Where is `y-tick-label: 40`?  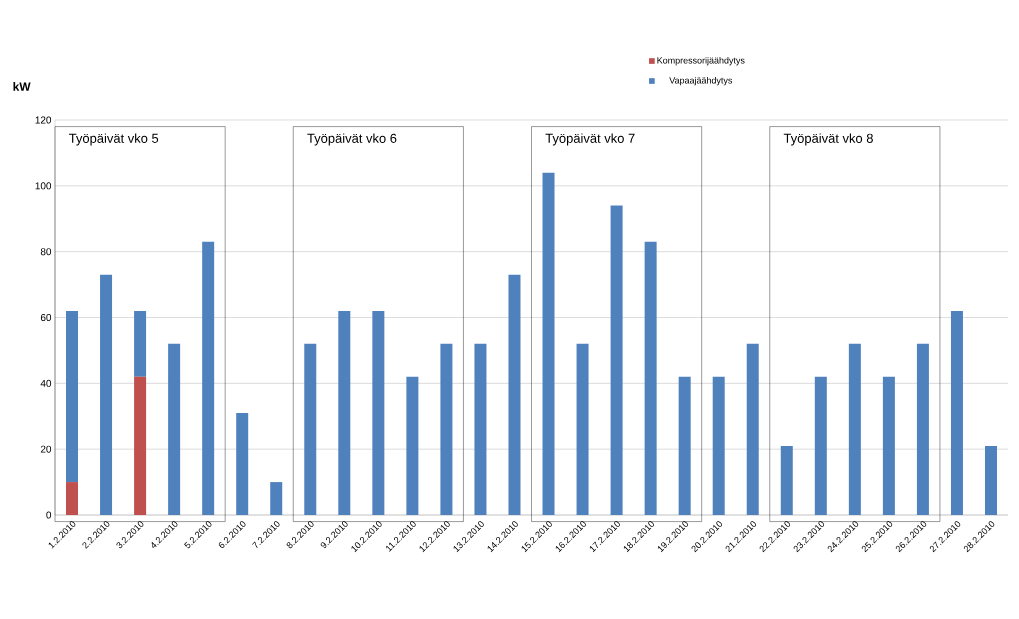
y-tick-label: 40 is located at coordinates (46, 383).